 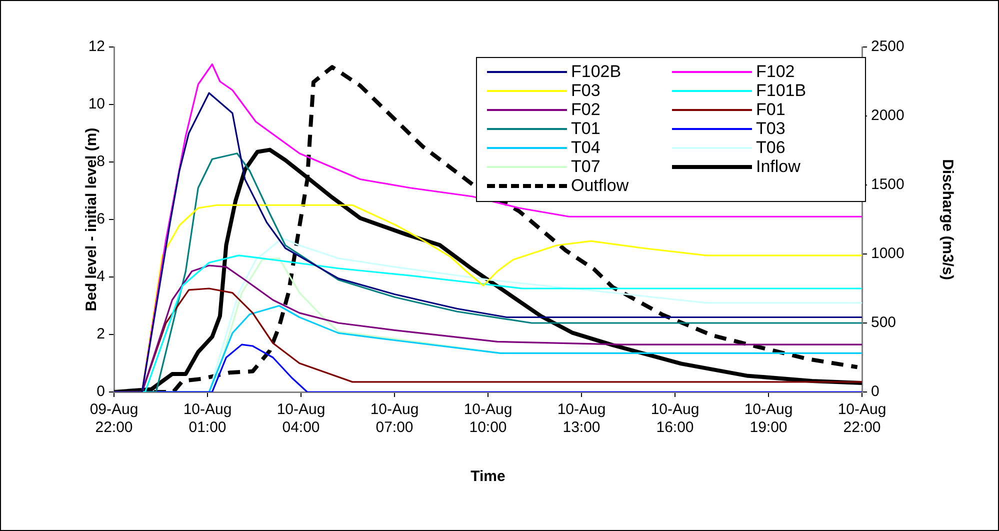 What do you see at coordinates (771, 128) in the screenshot?
I see `legend-label: T03` at bounding box center [771, 128].